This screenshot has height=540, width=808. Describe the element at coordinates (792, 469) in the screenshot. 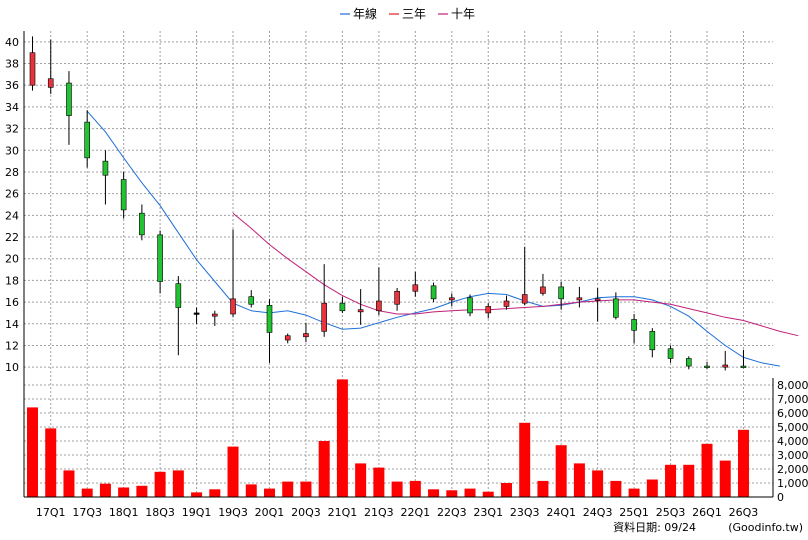

I see `volume-tick-label: 2,000` at that location.